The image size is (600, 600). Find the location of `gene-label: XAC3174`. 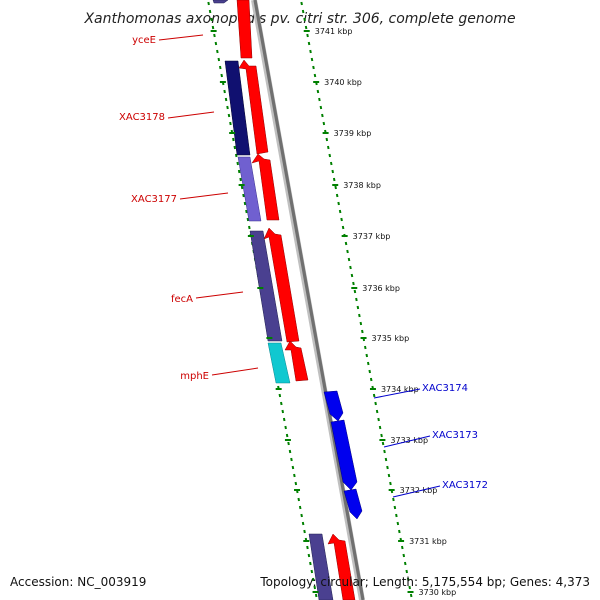

gene-label: XAC3174 is located at coordinates (445, 388).